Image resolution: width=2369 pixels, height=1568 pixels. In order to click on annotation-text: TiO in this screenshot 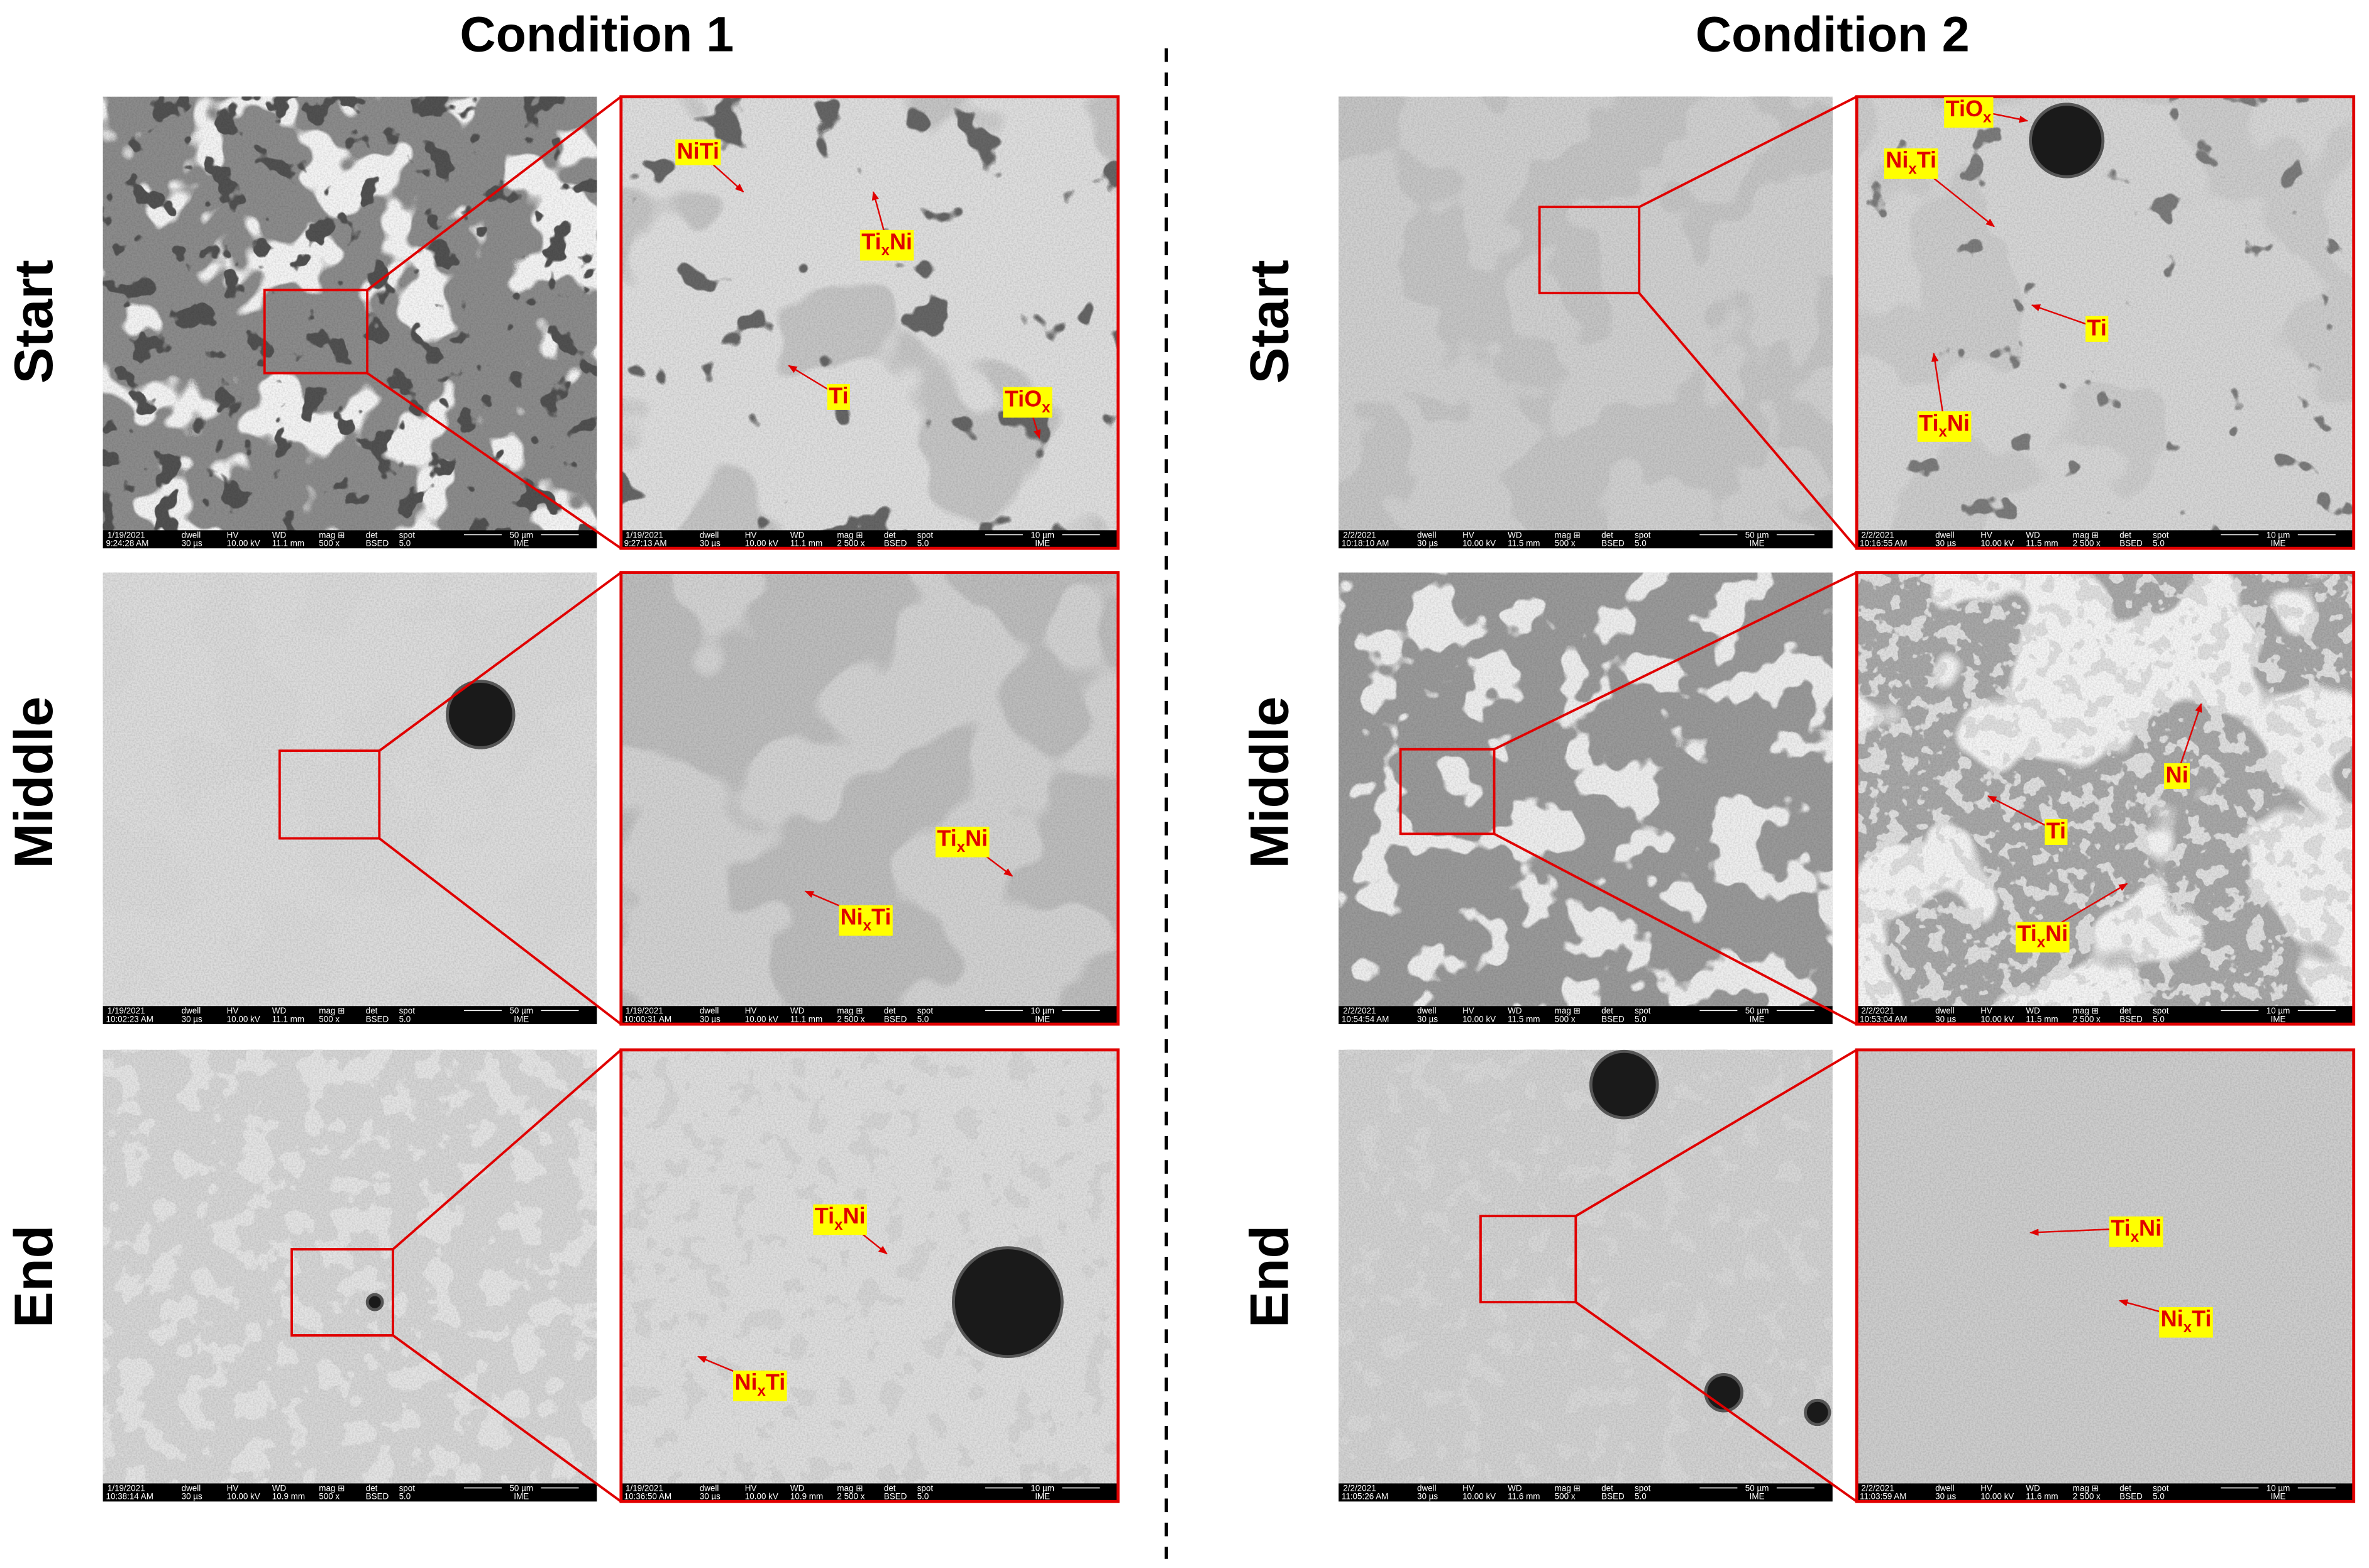, I will do `click(1965, 108)`.